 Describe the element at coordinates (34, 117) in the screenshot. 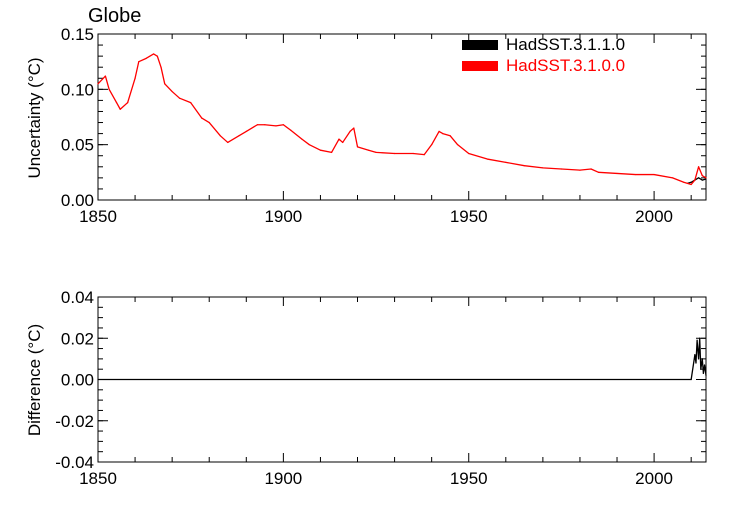

I see `y-axis-title-top: Uncertainty (°C)` at that location.